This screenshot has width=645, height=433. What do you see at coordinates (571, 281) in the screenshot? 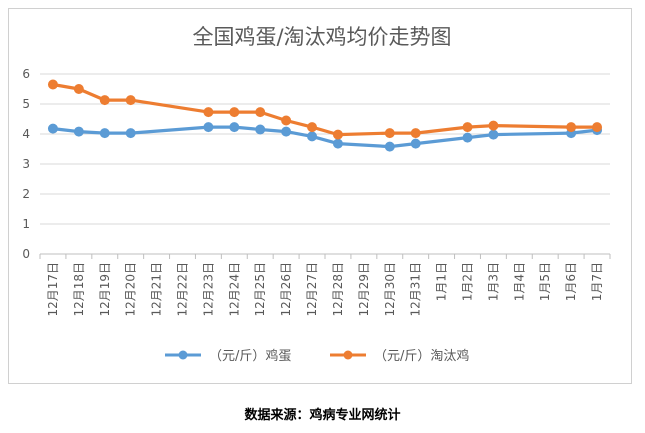
I see `x-tick-label: 1月6日` at bounding box center [571, 281].